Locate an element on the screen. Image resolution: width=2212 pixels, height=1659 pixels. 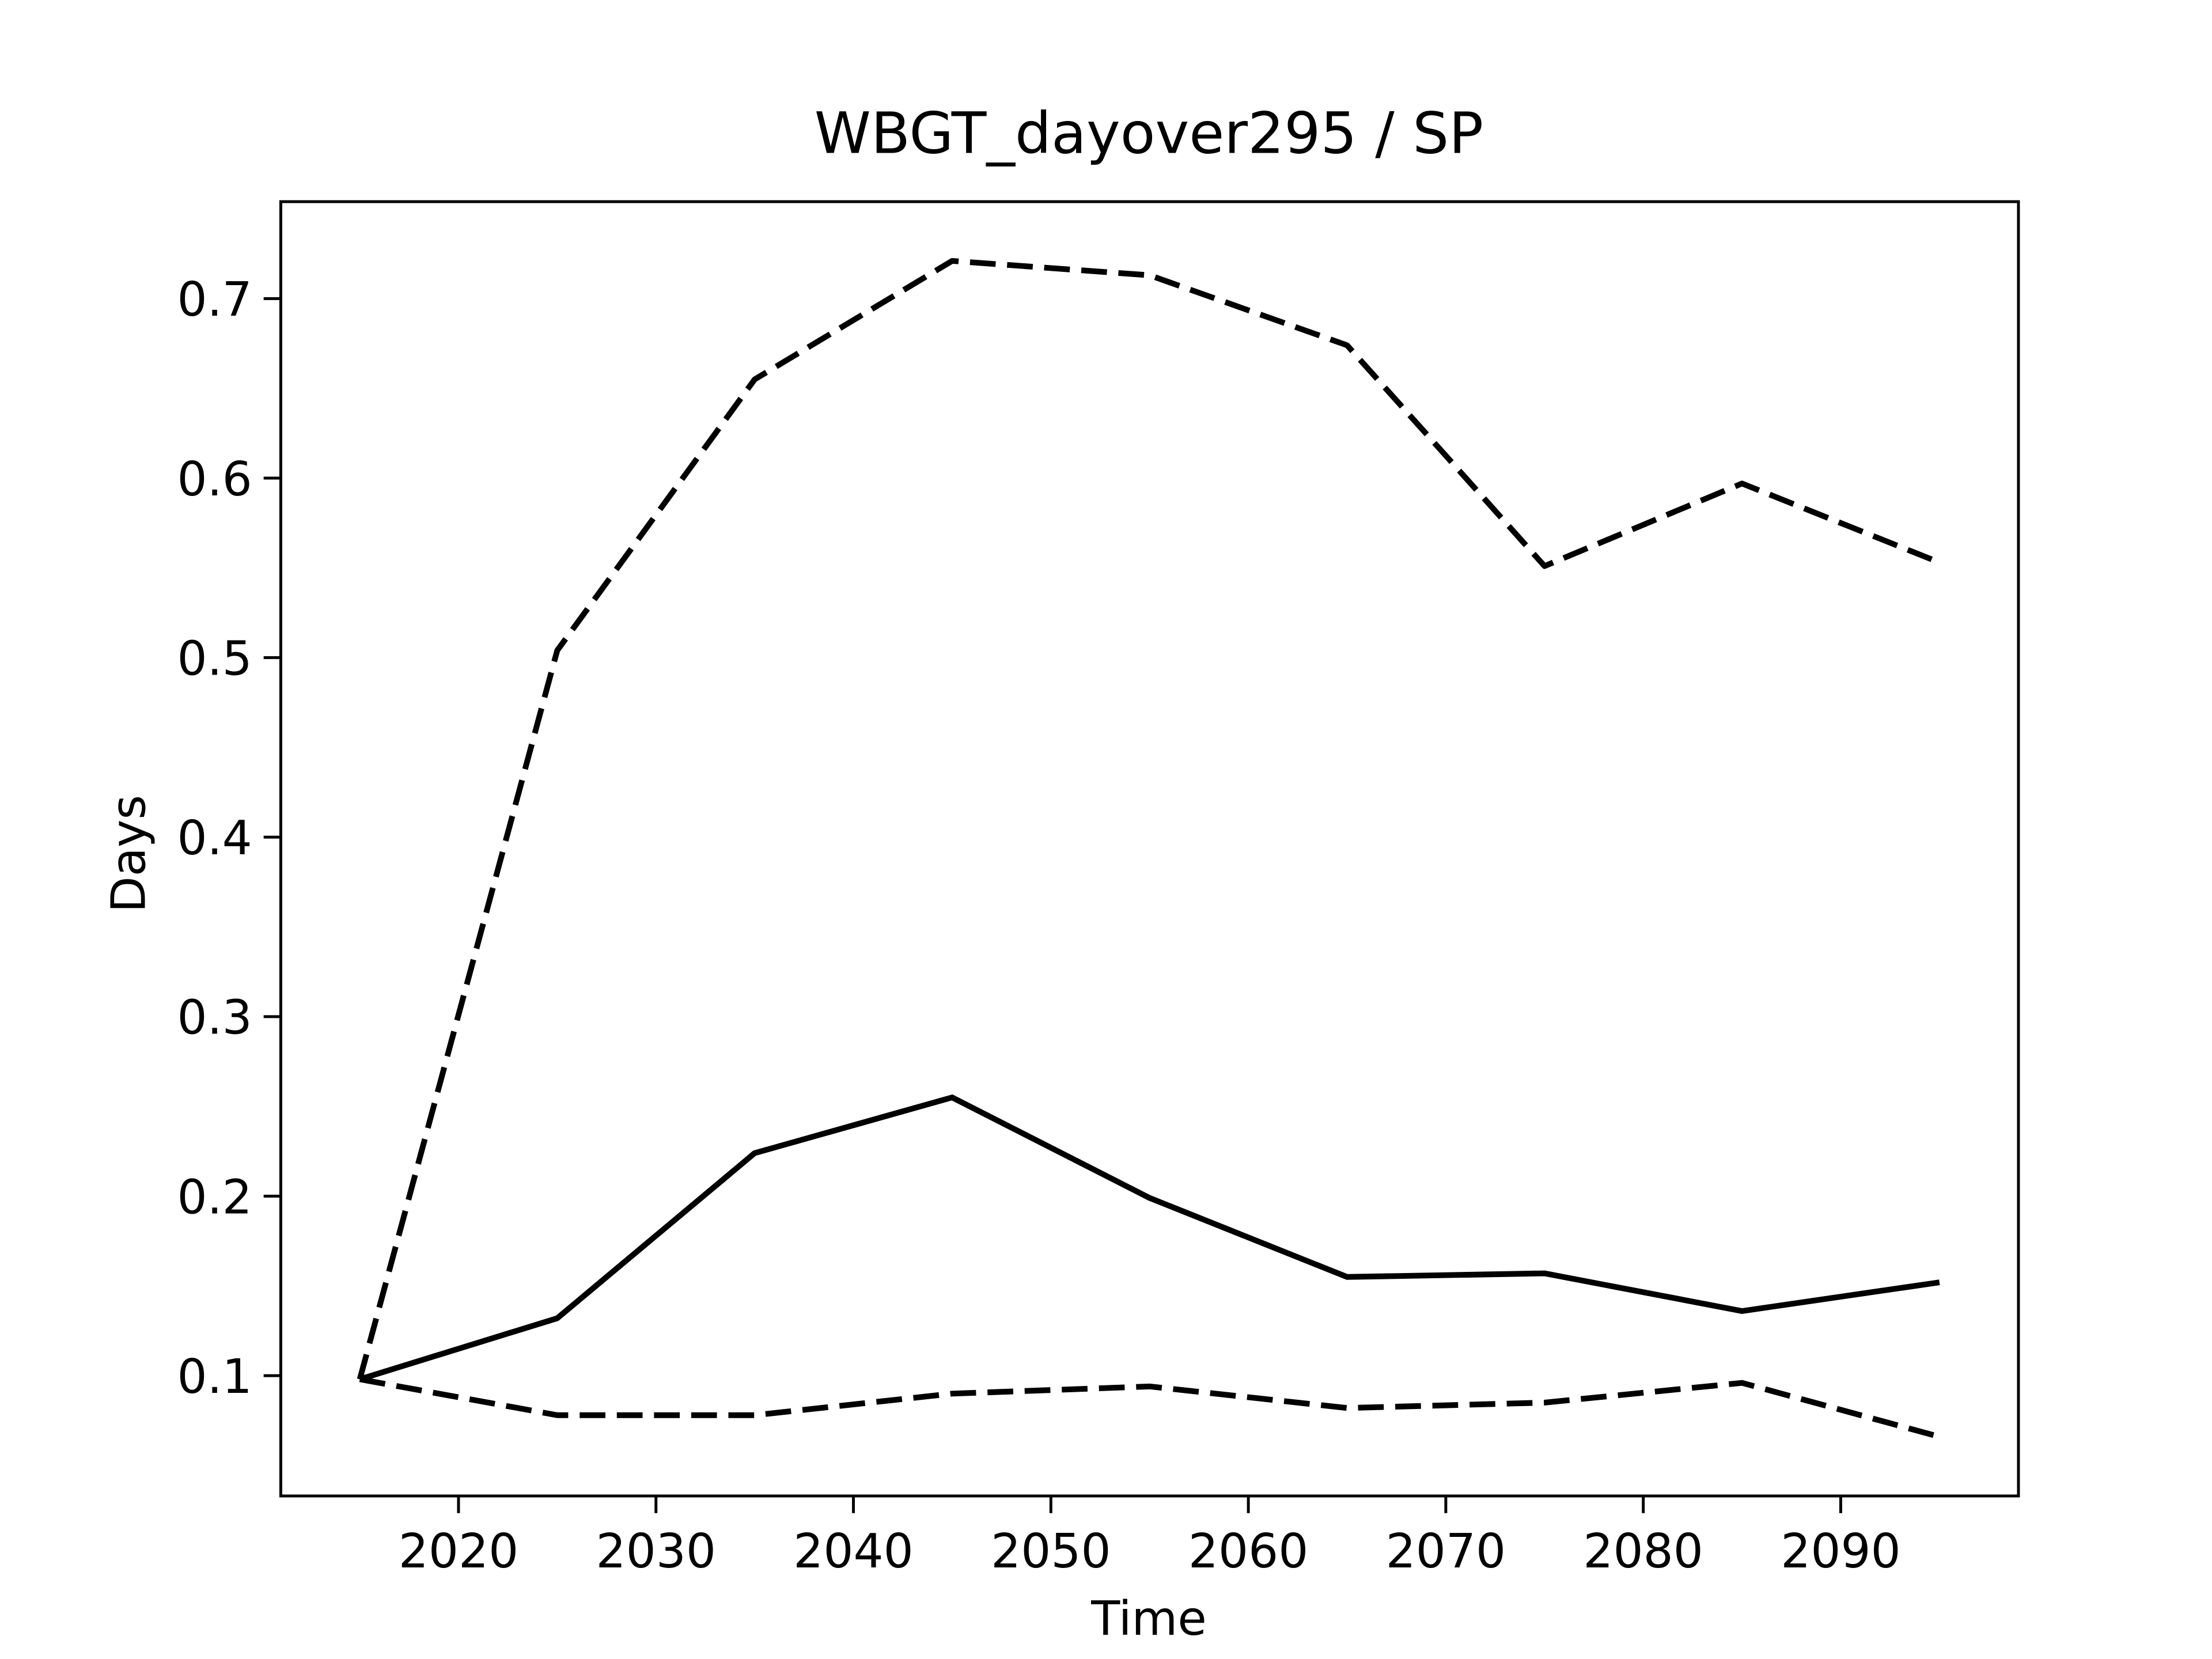
x-tick-label: 2090 is located at coordinates (1840, 1551).